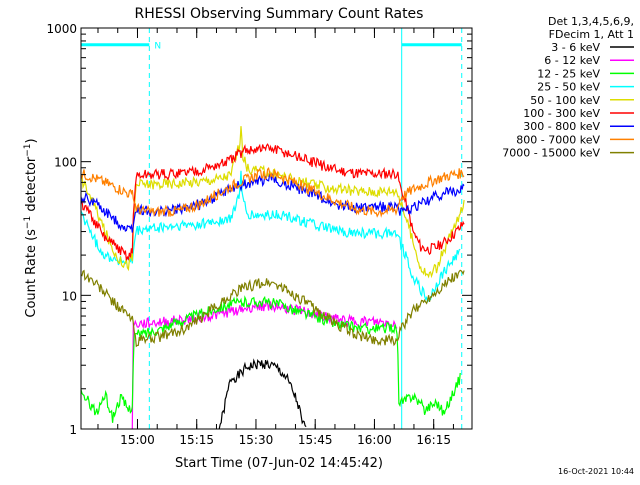 Image resolution: width=640 pixels, height=485 pixels. What do you see at coordinates (73, 430) in the screenshot?
I see `y-tick-label: 1` at bounding box center [73, 430].